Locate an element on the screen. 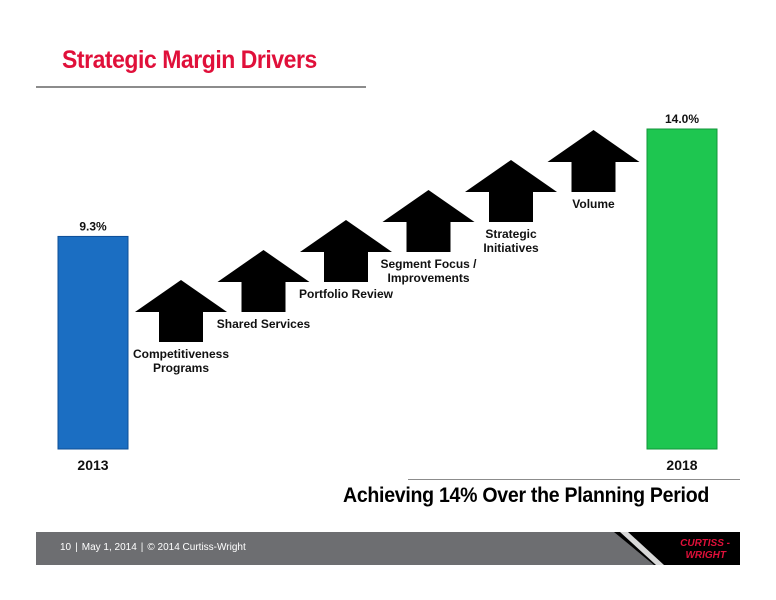  footer-date: May 1, 2014 is located at coordinates (109, 547).